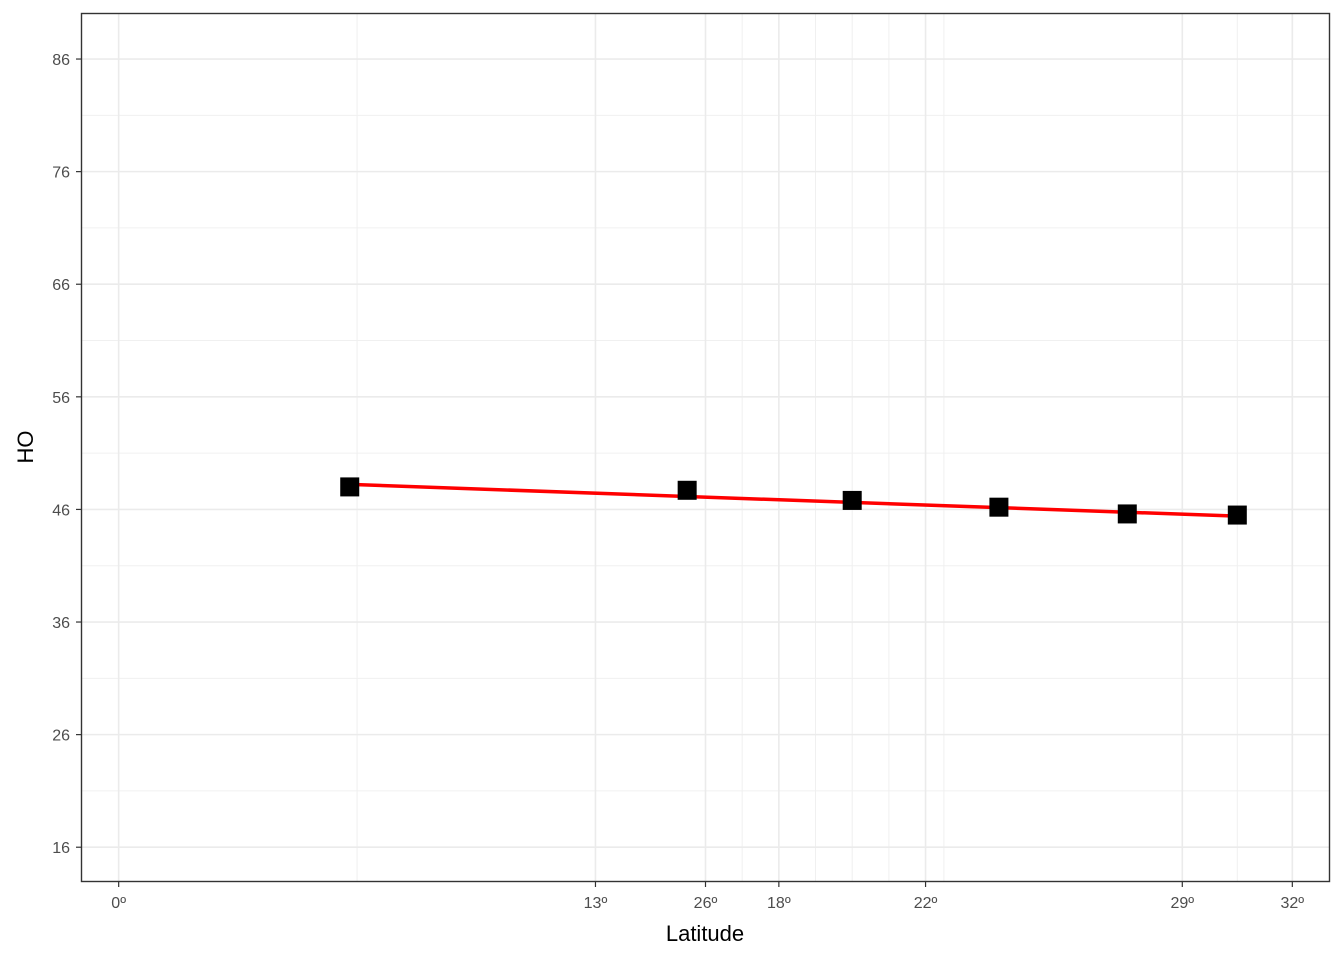  I want to click on x-tick-label: 18º, so click(779, 903).